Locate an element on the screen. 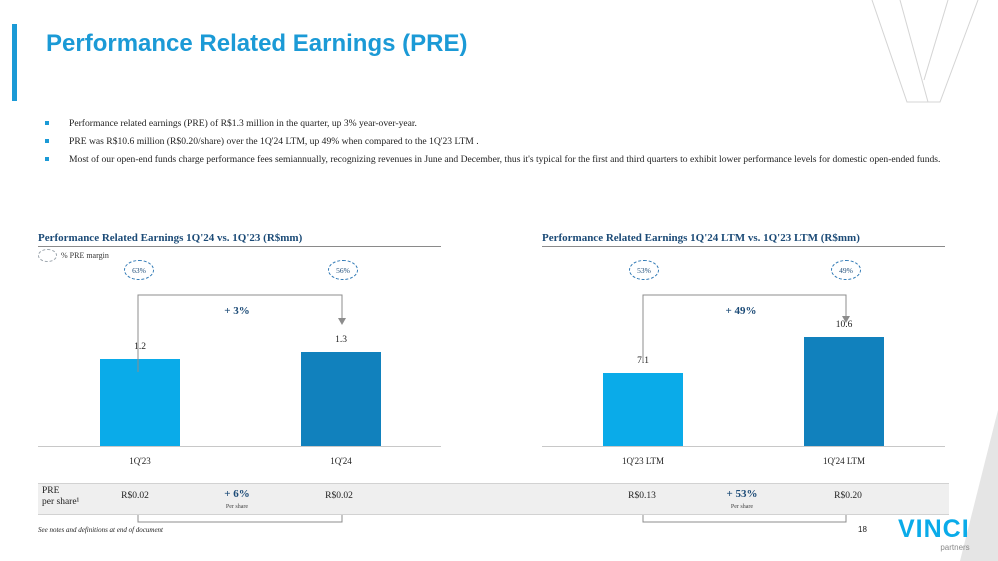 The width and height of the screenshot is (998, 561). per-share-band is located at coordinates (493, 499).